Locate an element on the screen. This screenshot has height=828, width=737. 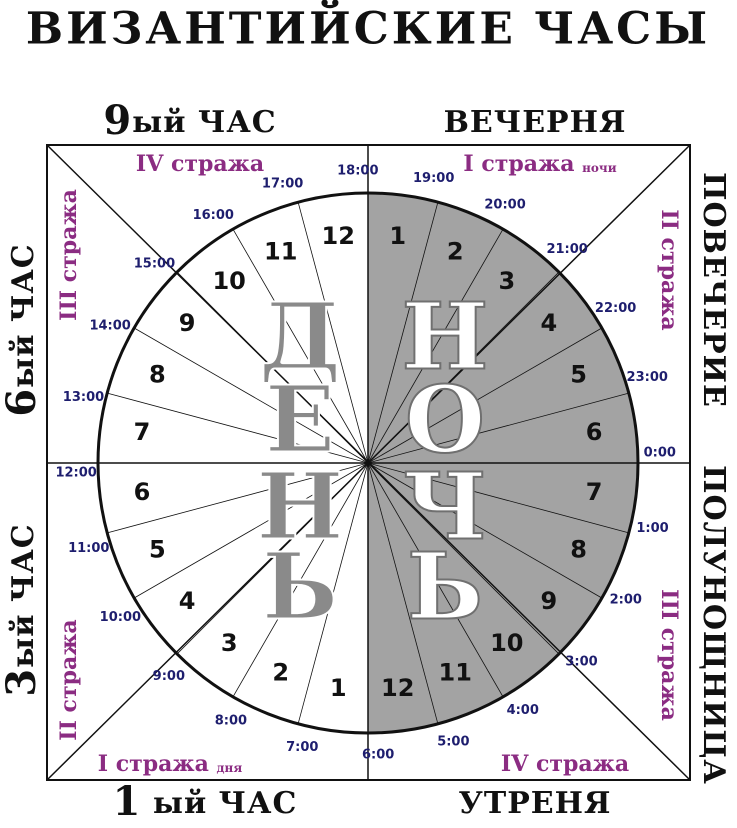
service-label: 6ый ЧАС is located at coordinates (22, 329).